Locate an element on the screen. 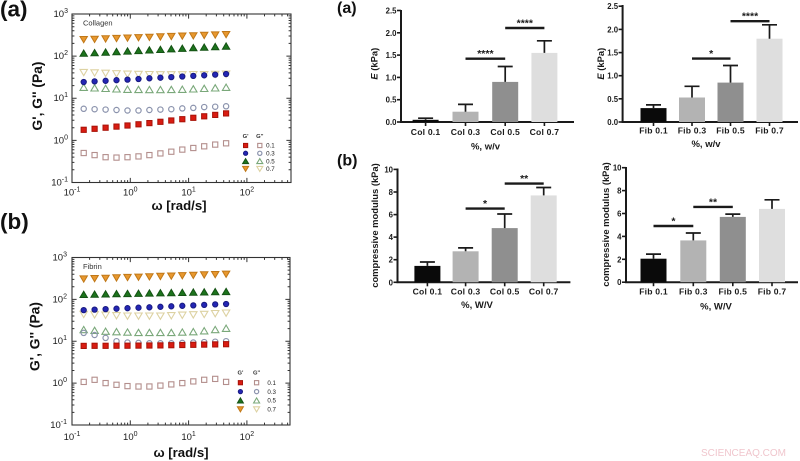 This screenshot has height=461, width=800. svg-text: SCIENCEAQ.COM is located at coordinates (743, 453).